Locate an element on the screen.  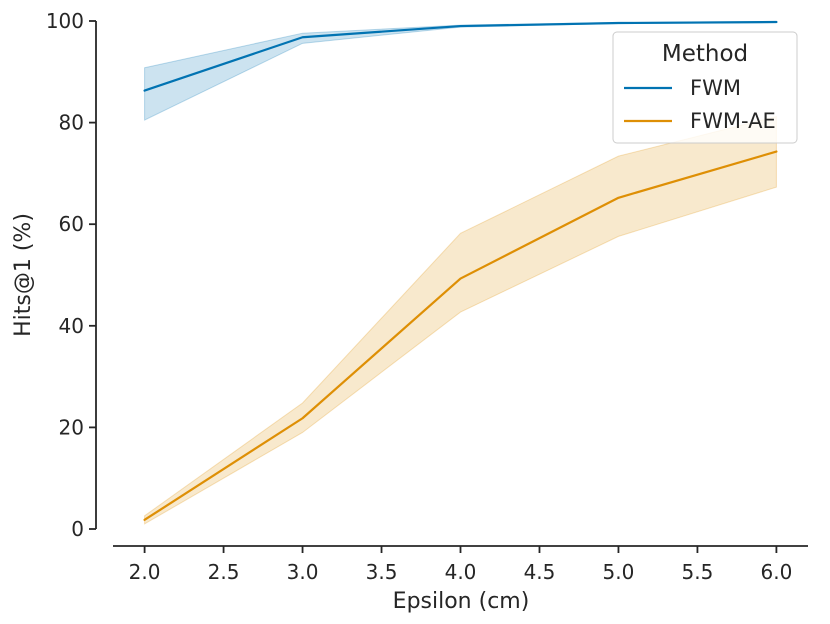
x-axis: 2.0 2.5 3.0 3.5 4.0 4.5 5.0 5.5 6.0 is located at coordinates (460, 564).